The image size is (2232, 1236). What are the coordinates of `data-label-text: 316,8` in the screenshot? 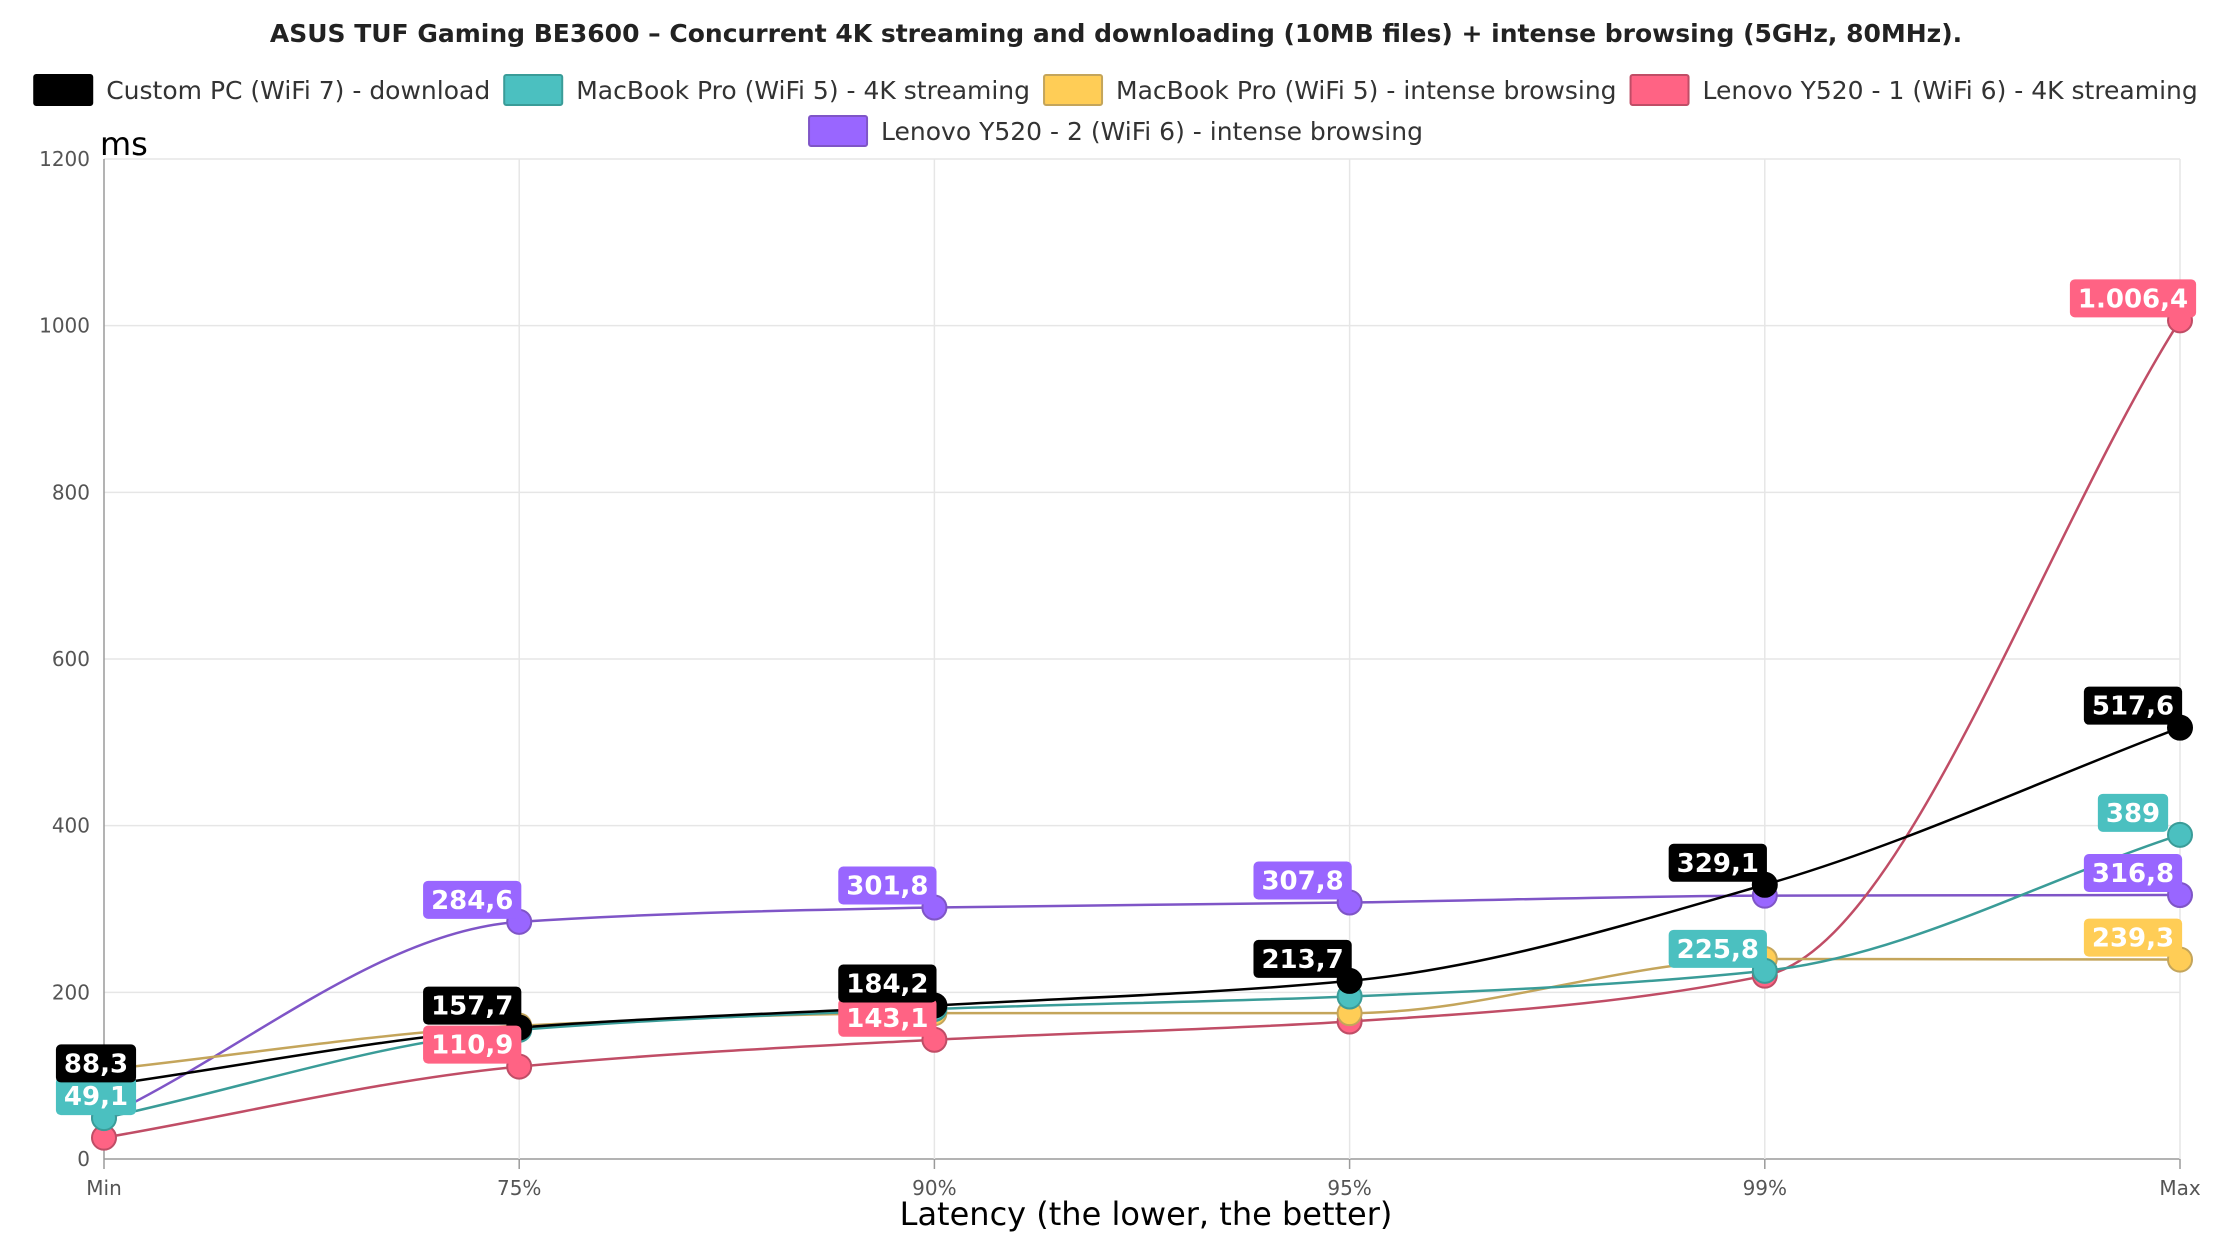 It's located at (2133, 874).